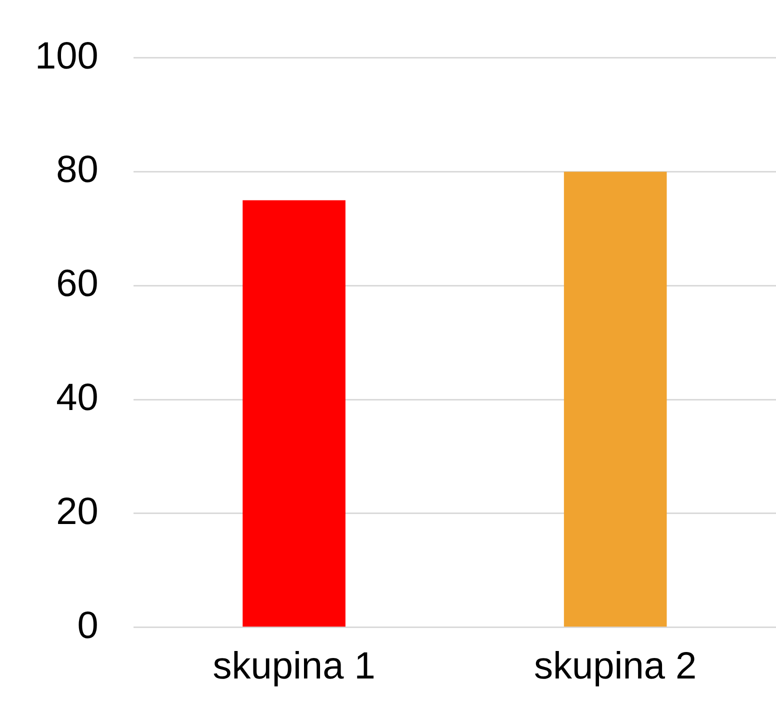 This screenshot has width=776, height=719. What do you see at coordinates (66, 56) in the screenshot?
I see `y-tick-label: 100` at bounding box center [66, 56].